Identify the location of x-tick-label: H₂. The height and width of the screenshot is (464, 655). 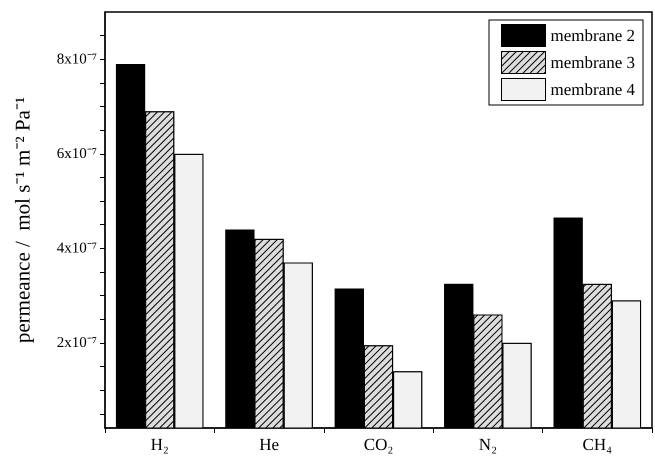
(159, 444).